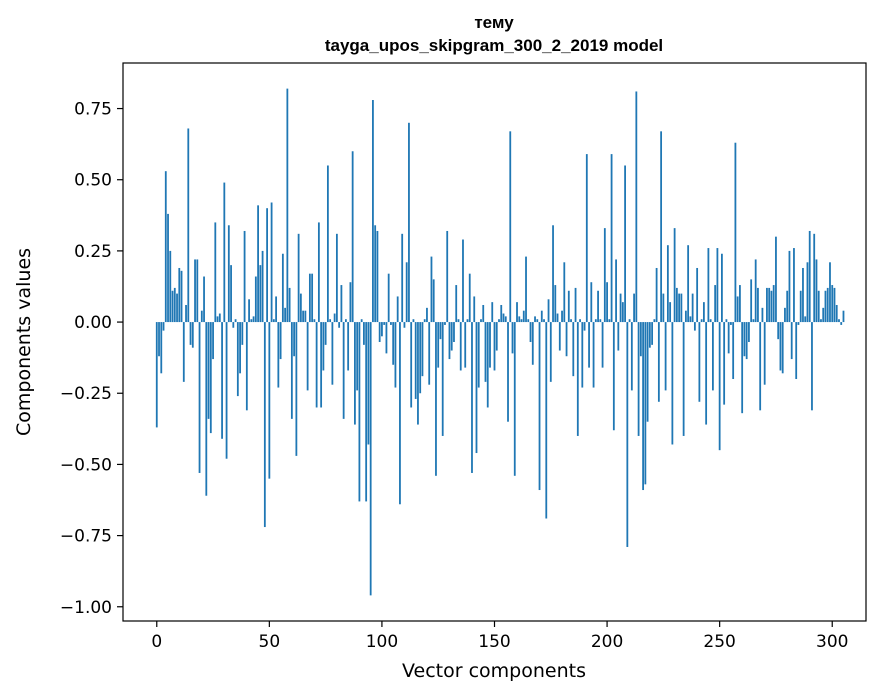  I want to click on y-tick-label: 0.75, so click(93, 110).